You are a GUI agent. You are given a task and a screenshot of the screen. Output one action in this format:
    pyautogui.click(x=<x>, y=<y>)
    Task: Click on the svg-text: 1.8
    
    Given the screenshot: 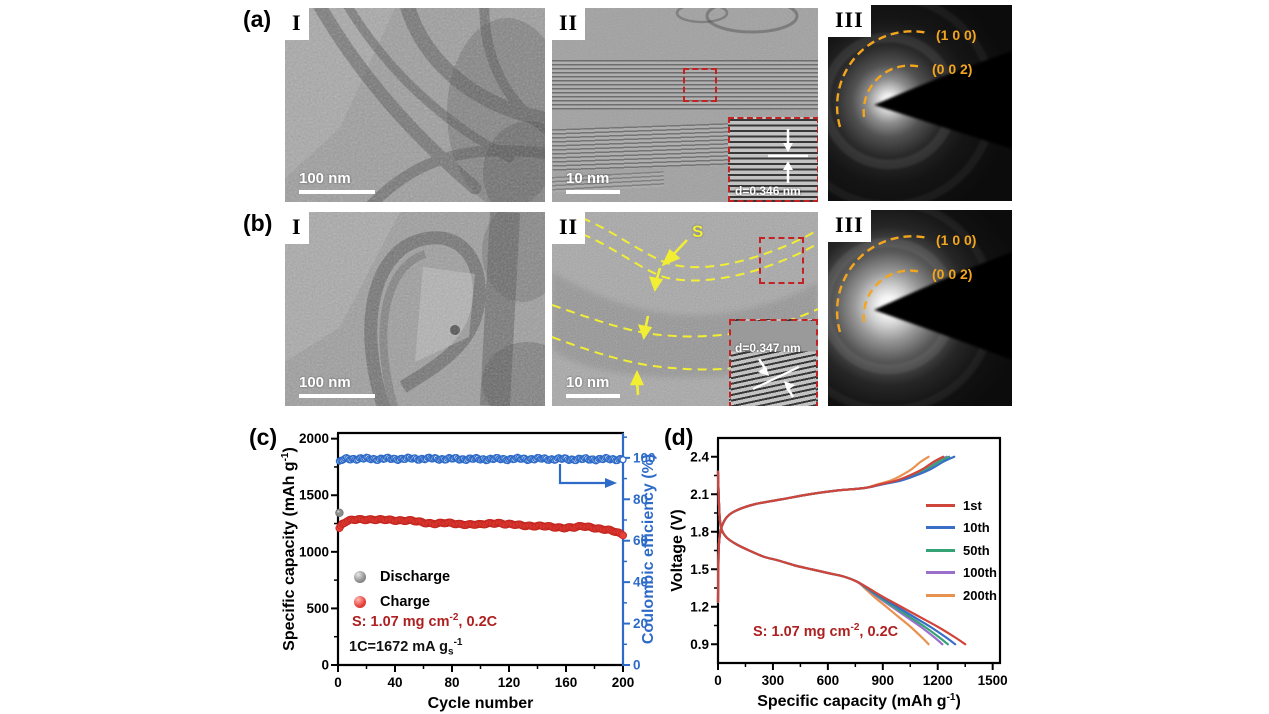 What is the action you would take?
    pyautogui.click(x=699, y=531)
    